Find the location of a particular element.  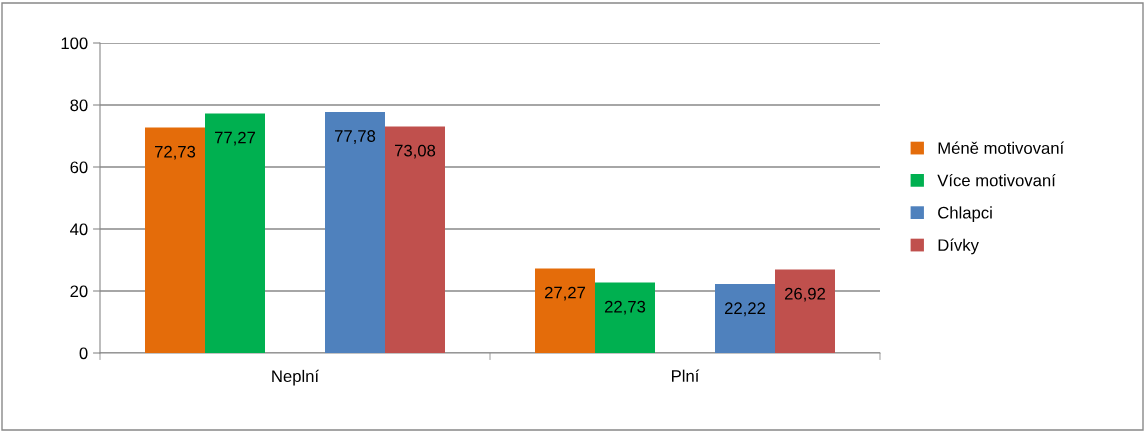

x-tick-label: Neplní is located at coordinates (296, 377).